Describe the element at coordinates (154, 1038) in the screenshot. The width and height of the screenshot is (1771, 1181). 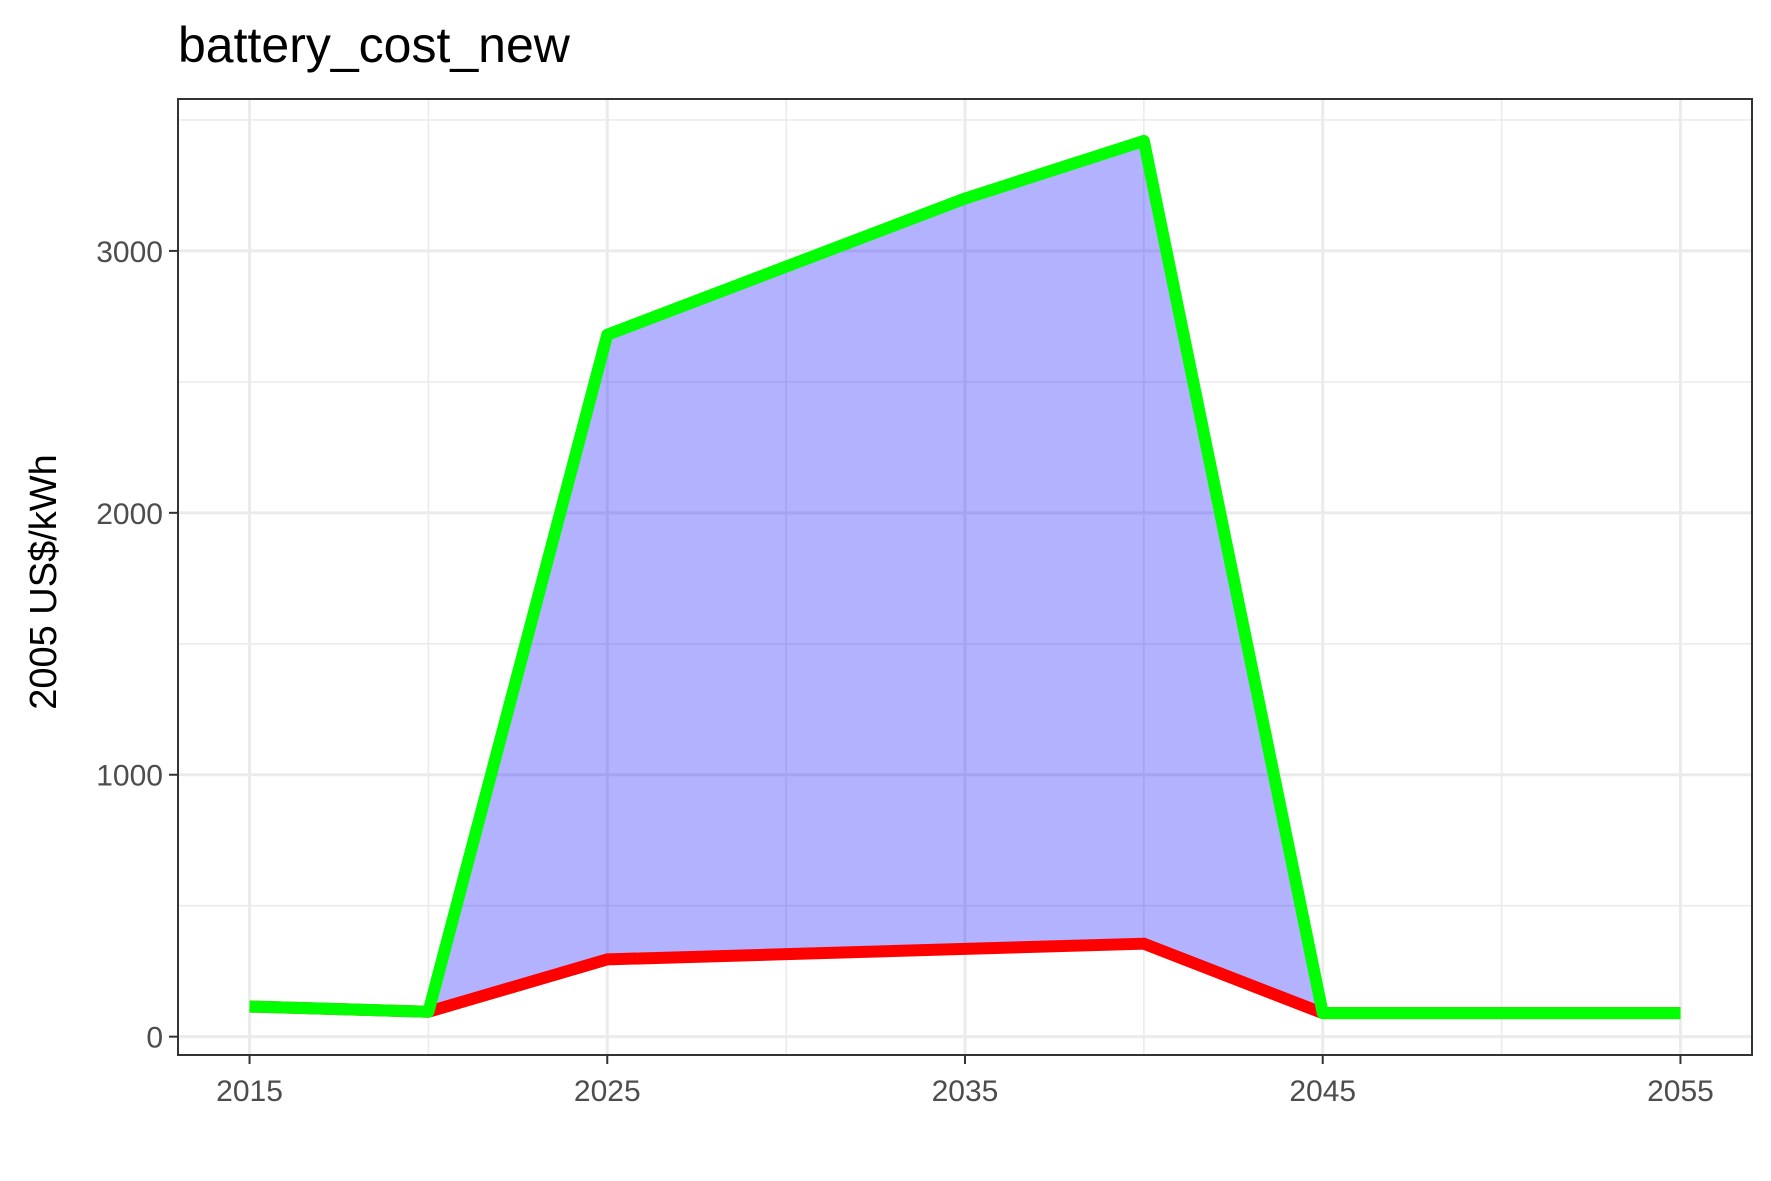
I see `y-tick-label: 0` at that location.